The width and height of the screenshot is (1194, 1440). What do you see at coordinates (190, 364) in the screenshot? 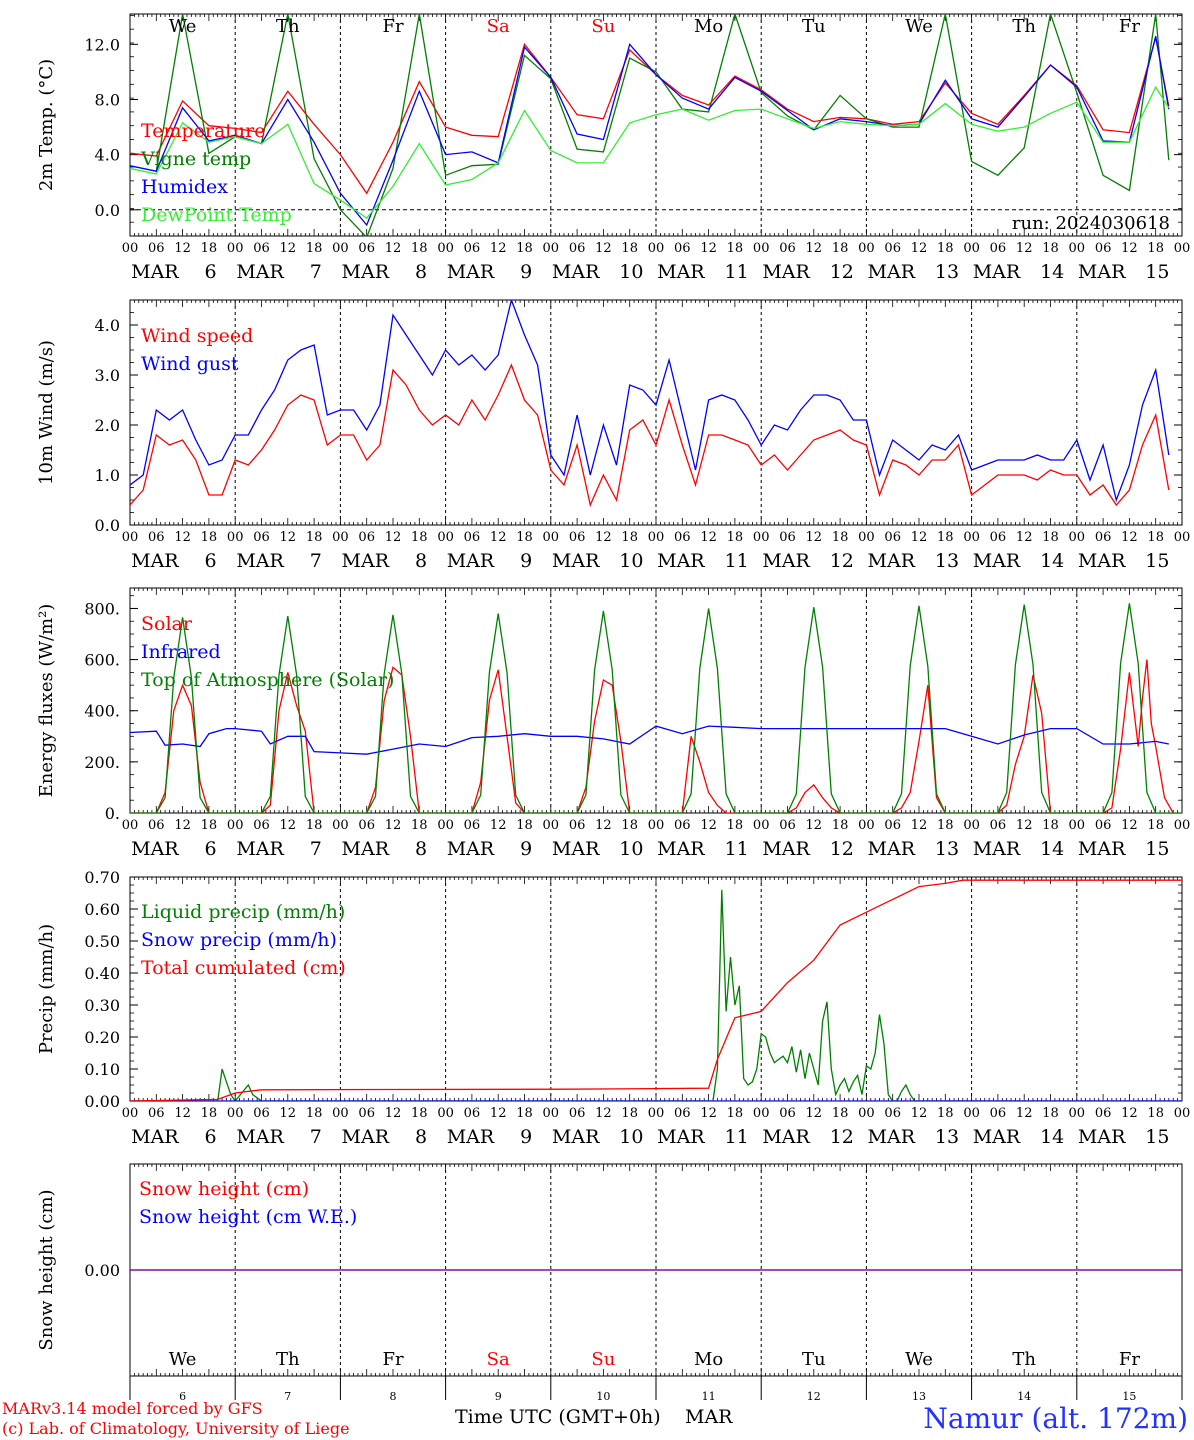
I see `legend-entry: Wind gust` at bounding box center [190, 364].